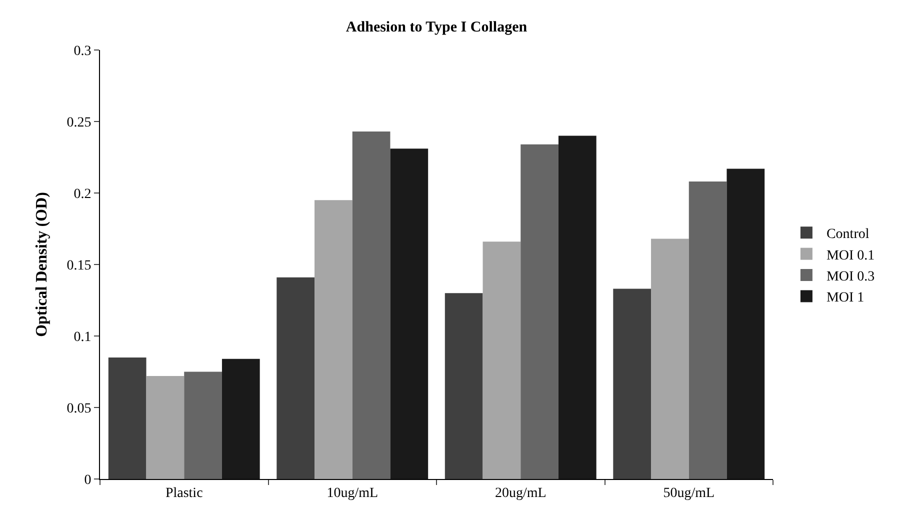 The width and height of the screenshot is (903, 519). What do you see at coordinates (850, 256) in the screenshot?
I see `legend-label: MOI 0.1` at bounding box center [850, 256].